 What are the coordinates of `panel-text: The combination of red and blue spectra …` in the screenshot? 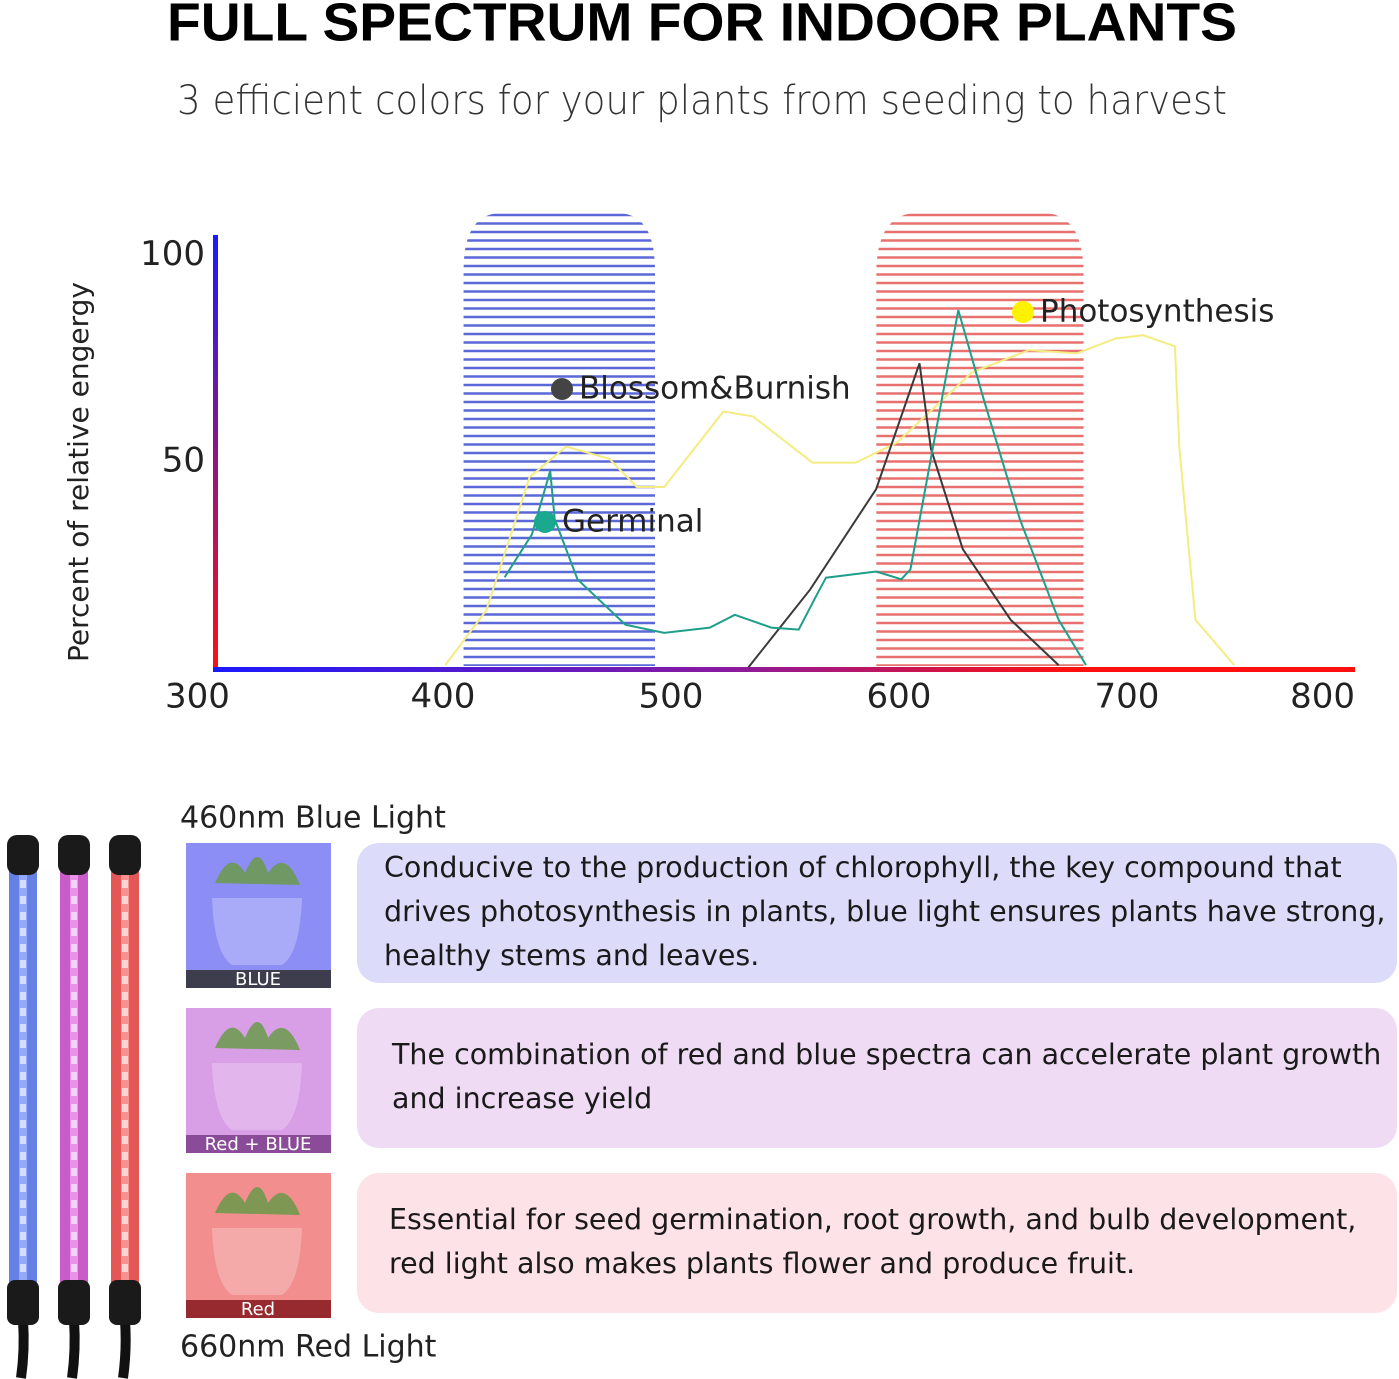 It's located at (886, 1054).